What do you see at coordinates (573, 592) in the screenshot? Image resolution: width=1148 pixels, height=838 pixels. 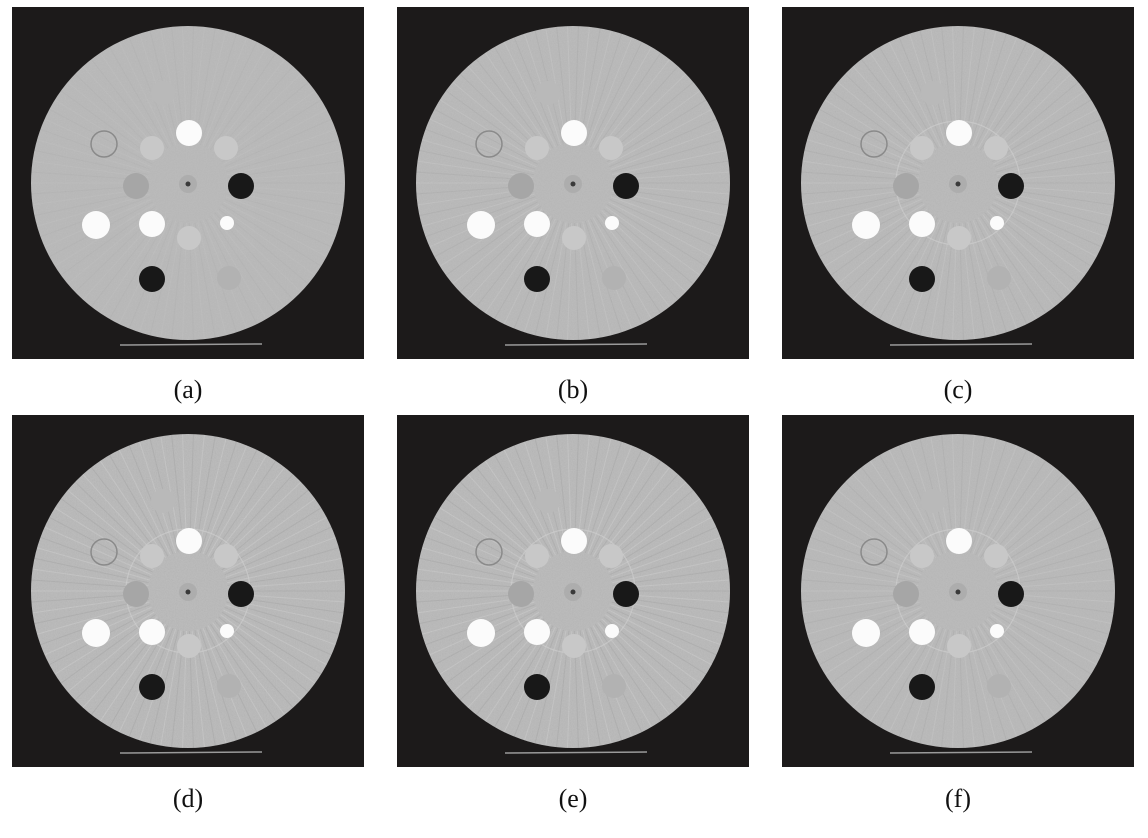 I see `center-dot` at bounding box center [573, 592].